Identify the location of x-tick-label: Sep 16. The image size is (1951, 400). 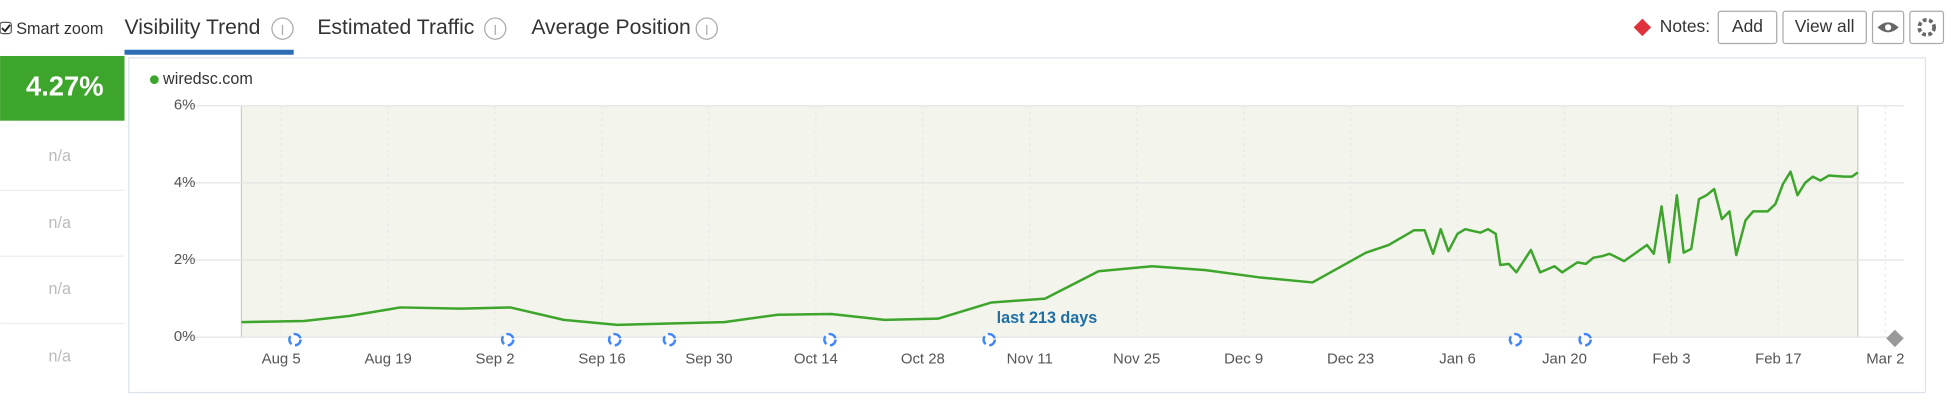
(601, 359).